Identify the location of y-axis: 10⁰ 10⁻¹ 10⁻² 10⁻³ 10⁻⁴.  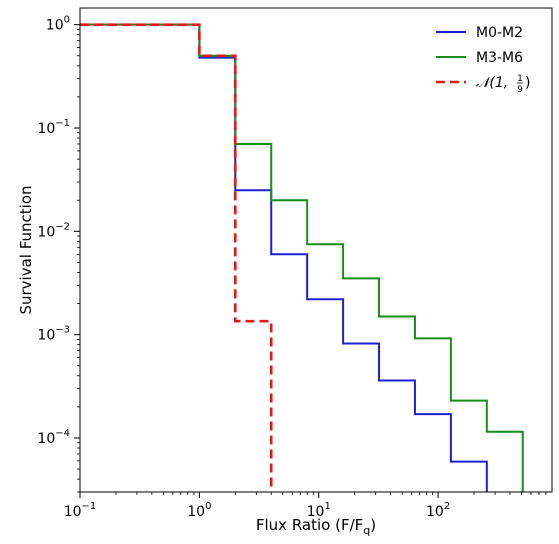
(58, 254).